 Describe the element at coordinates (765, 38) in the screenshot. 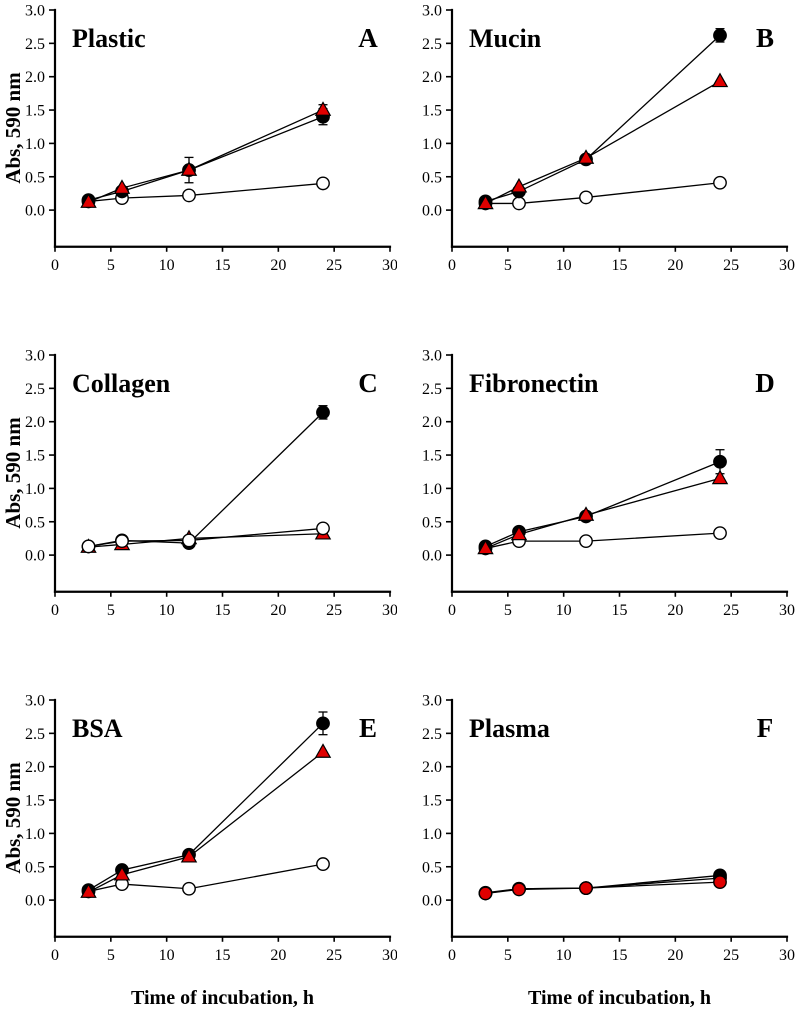

I see `panel-letter: B` at that location.